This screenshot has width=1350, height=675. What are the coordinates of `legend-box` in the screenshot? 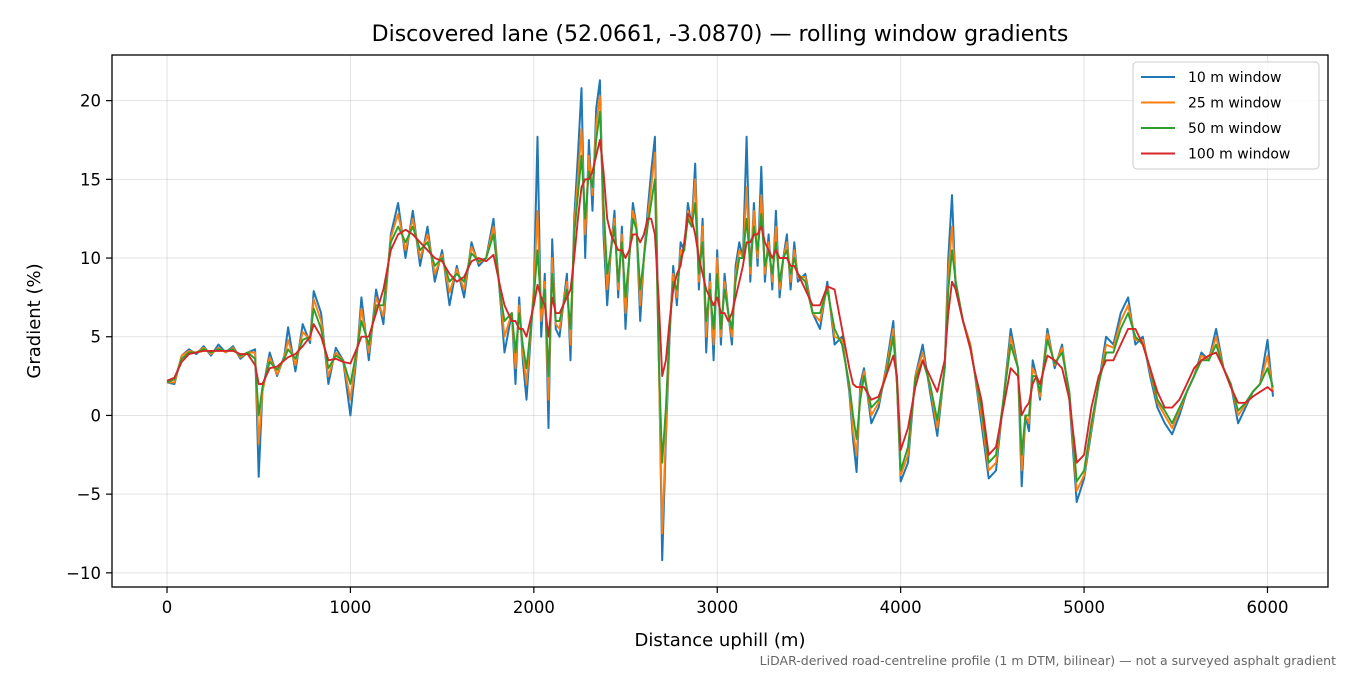 It's located at (1226, 115).